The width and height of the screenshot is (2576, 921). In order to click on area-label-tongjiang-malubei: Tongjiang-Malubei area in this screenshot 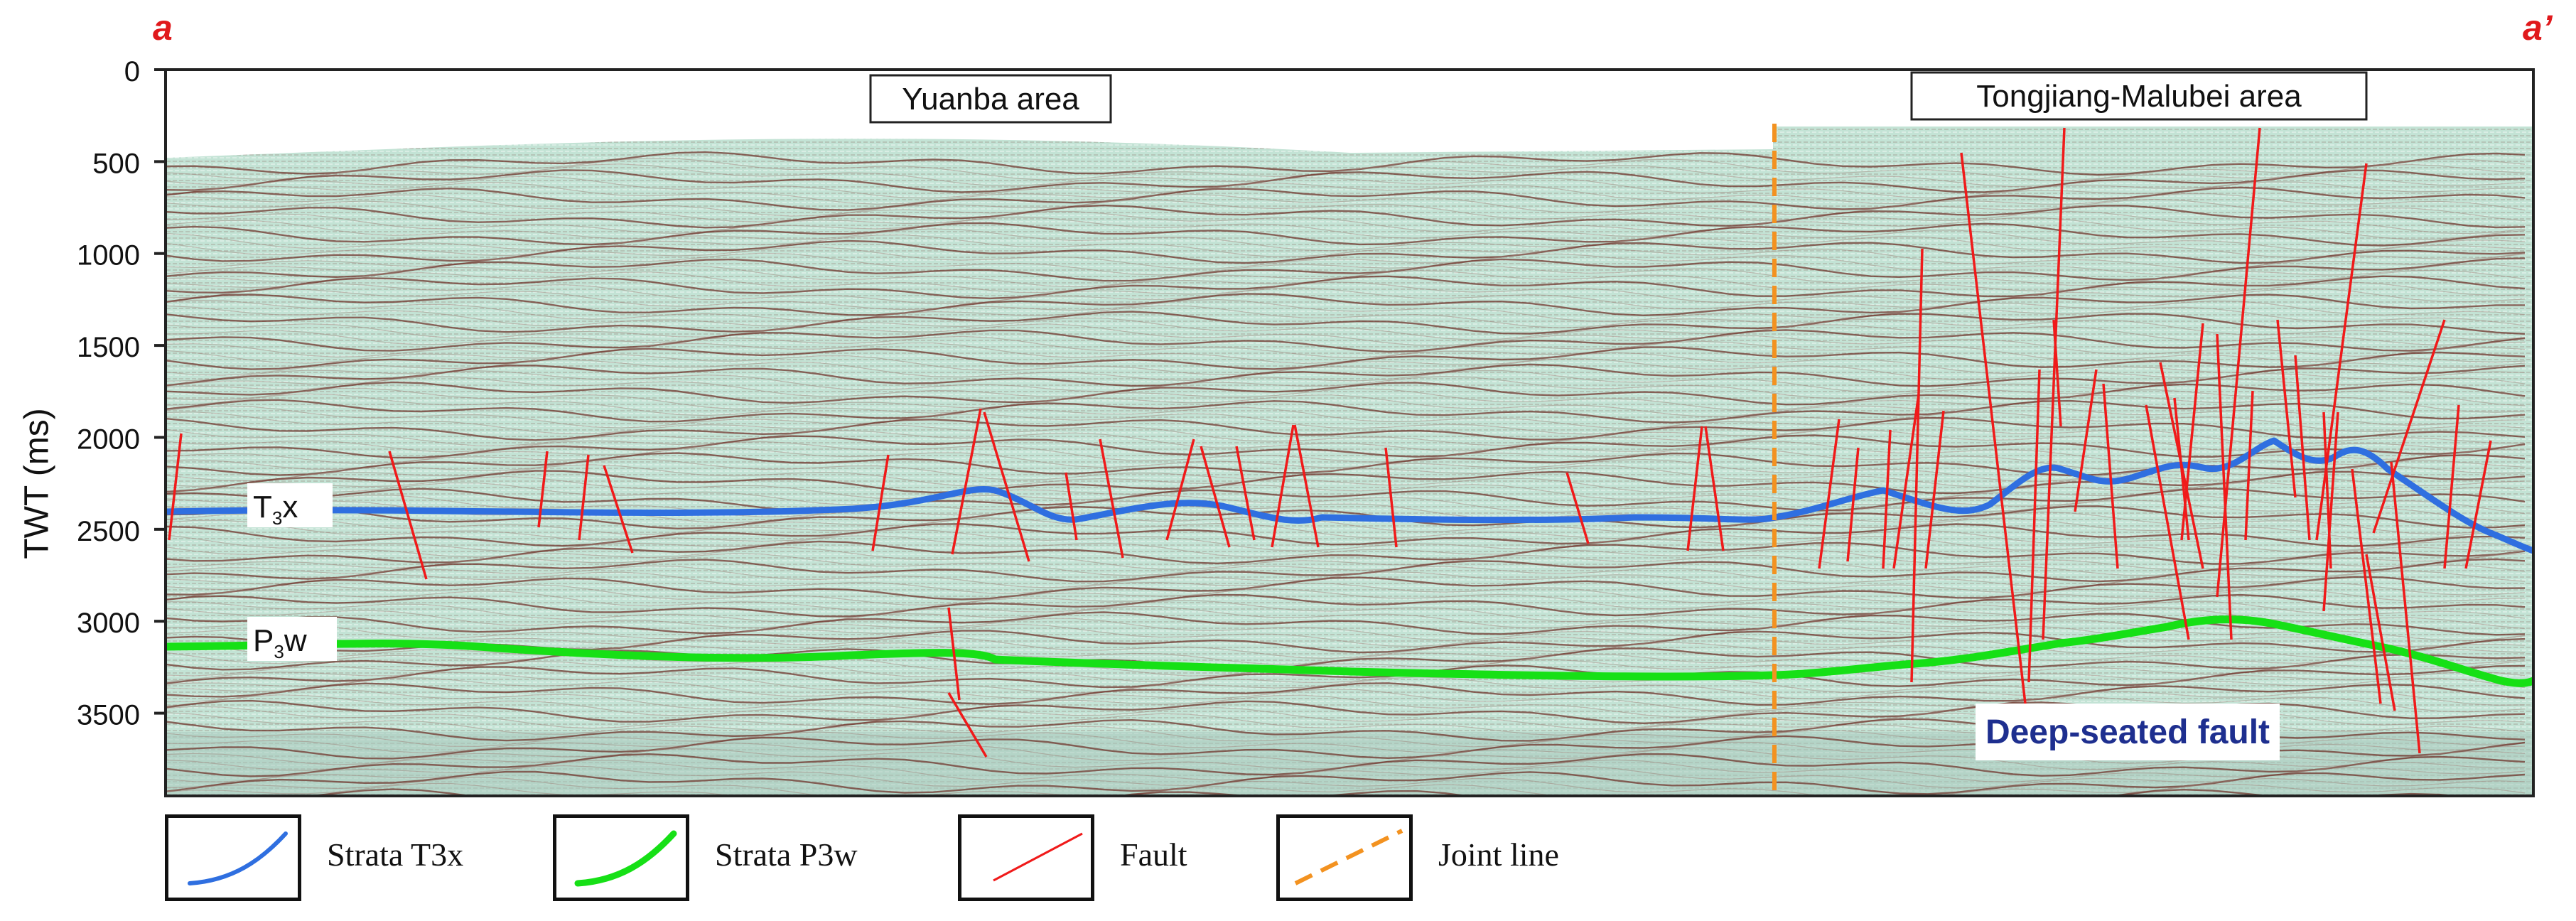, I will do `click(2139, 96)`.